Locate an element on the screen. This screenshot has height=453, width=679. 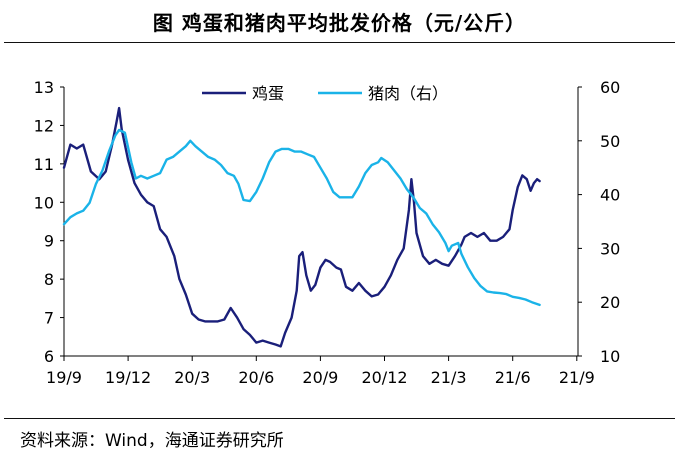
y-left-tick-label: 10 is located at coordinates (44, 202).